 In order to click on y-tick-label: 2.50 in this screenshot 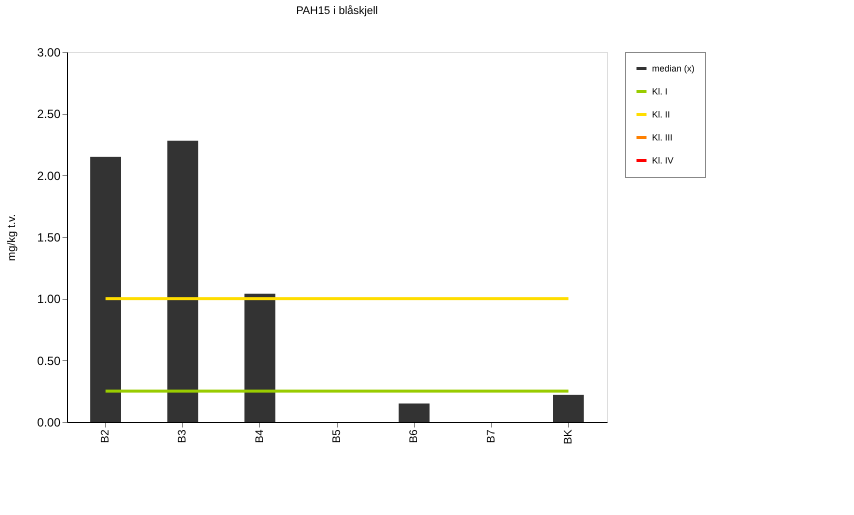, I will do `click(49, 114)`.